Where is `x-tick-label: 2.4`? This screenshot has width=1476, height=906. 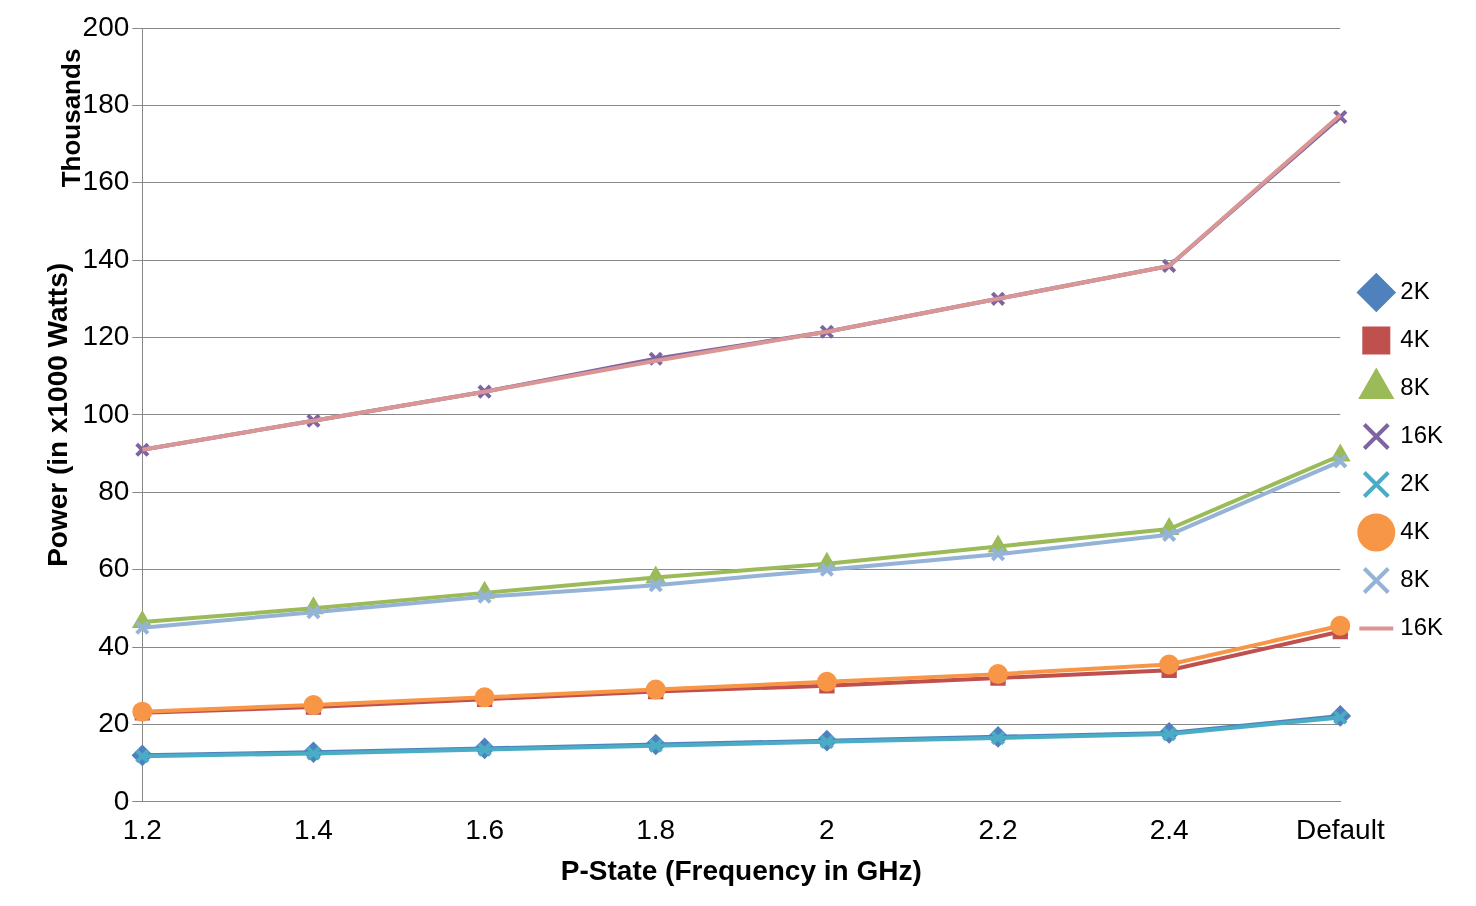
x-tick-label: 2.4 is located at coordinates (1169, 830).